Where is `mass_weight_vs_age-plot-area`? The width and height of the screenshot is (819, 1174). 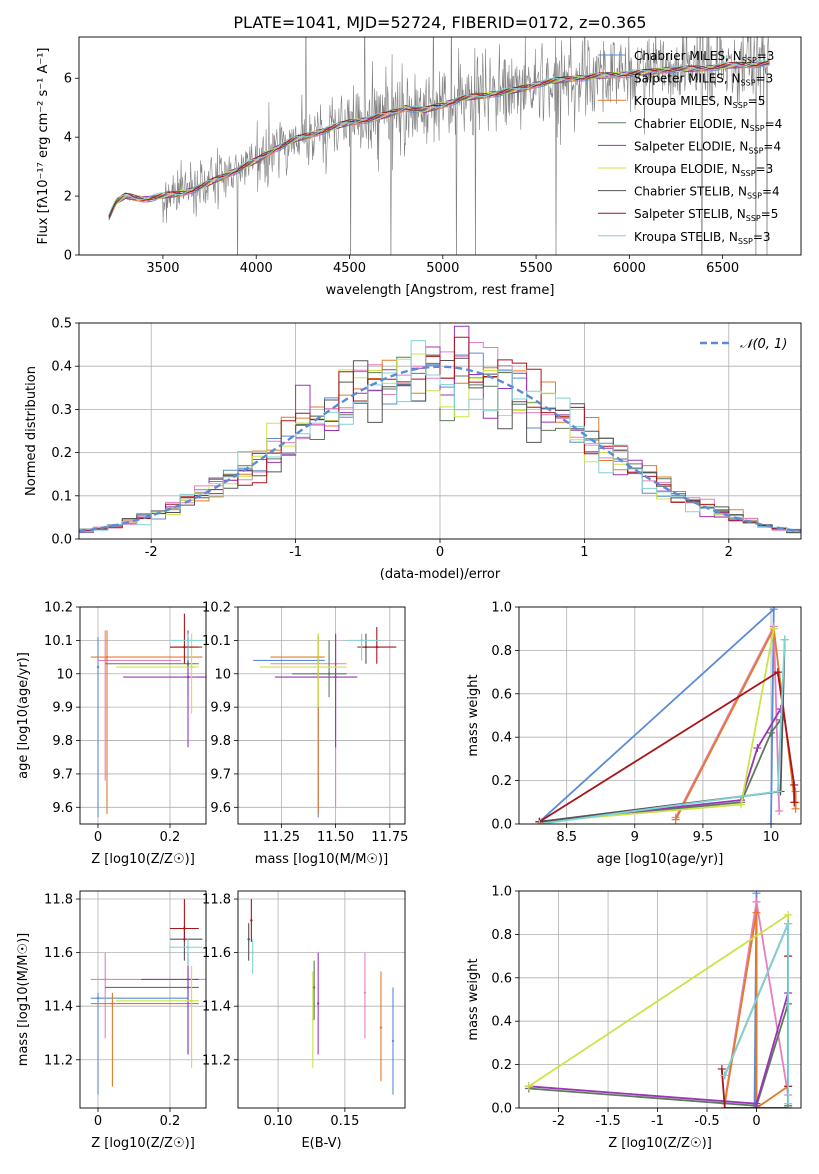
mass_weight_vs_age-plot-area is located at coordinates (667, 715).